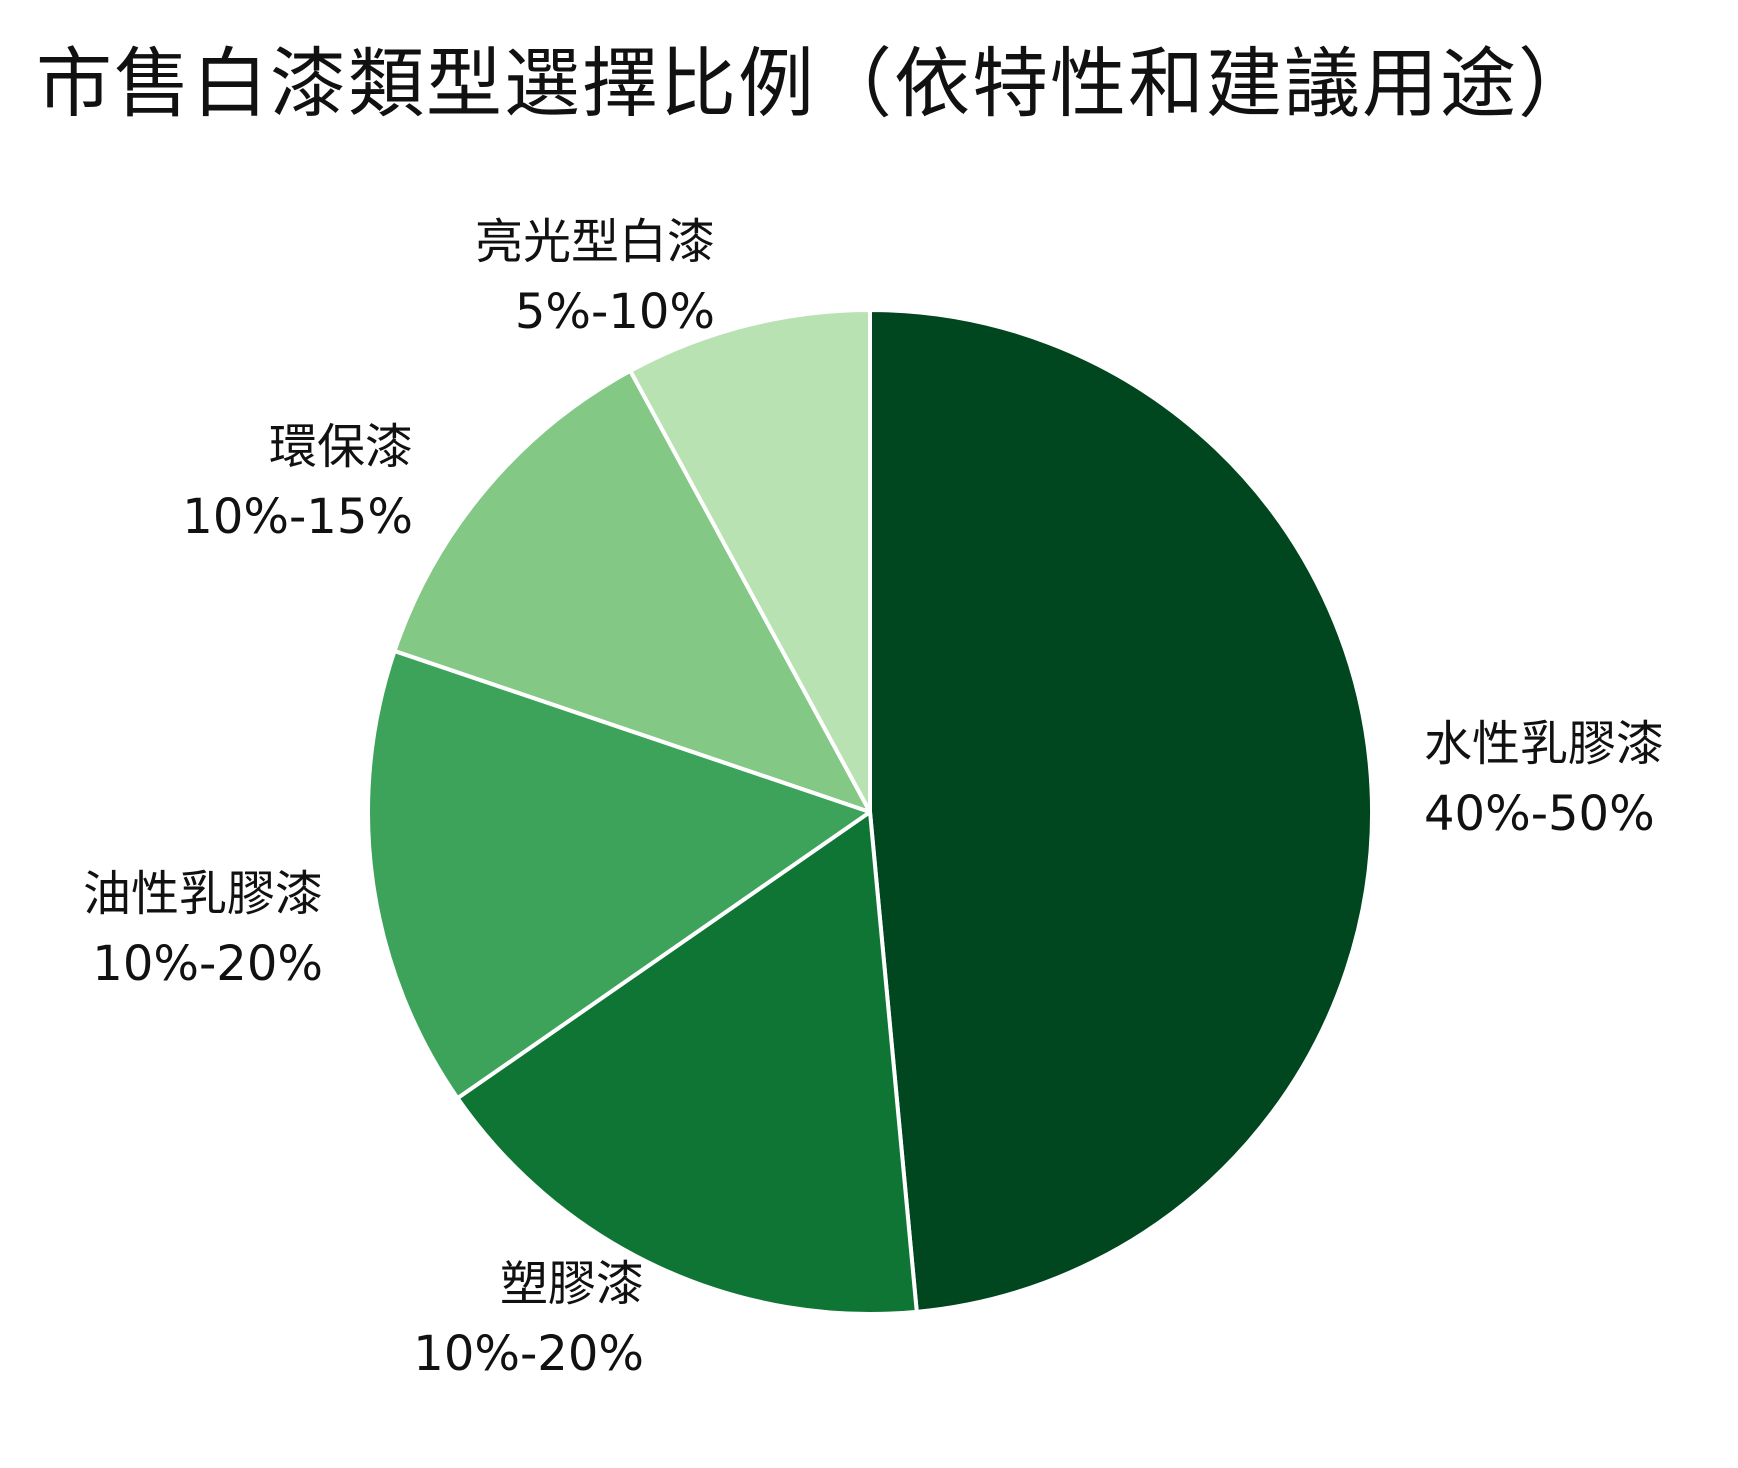 This screenshot has height=1468, width=1738. What do you see at coordinates (203, 894) in the screenshot?
I see `slice-name-label: 油性乳膠漆` at bounding box center [203, 894].